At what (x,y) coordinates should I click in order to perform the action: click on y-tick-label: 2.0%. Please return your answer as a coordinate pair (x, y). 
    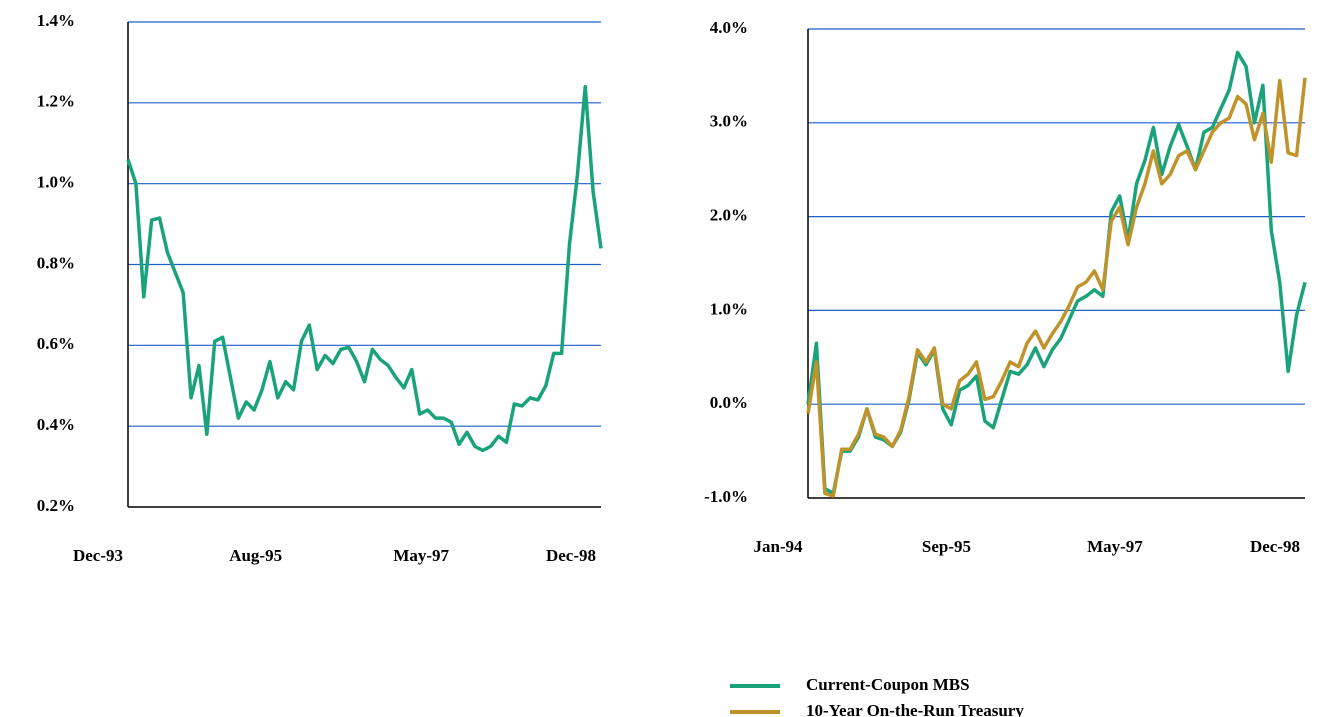
    Looking at the image, I should click on (729, 215).